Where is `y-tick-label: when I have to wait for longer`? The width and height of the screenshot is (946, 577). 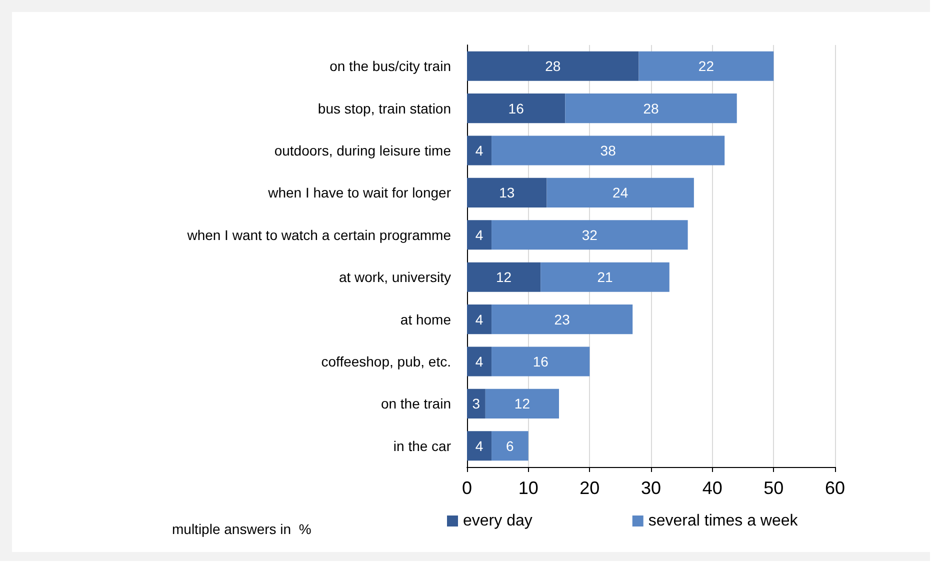
y-tick-label: when I have to wait for longer is located at coordinates (359, 192).